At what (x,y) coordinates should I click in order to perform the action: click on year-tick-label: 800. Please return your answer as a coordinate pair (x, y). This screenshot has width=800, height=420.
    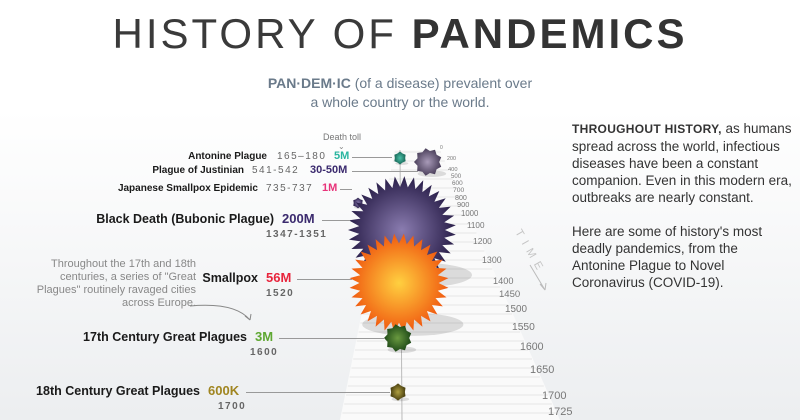
    Looking at the image, I should click on (461, 198).